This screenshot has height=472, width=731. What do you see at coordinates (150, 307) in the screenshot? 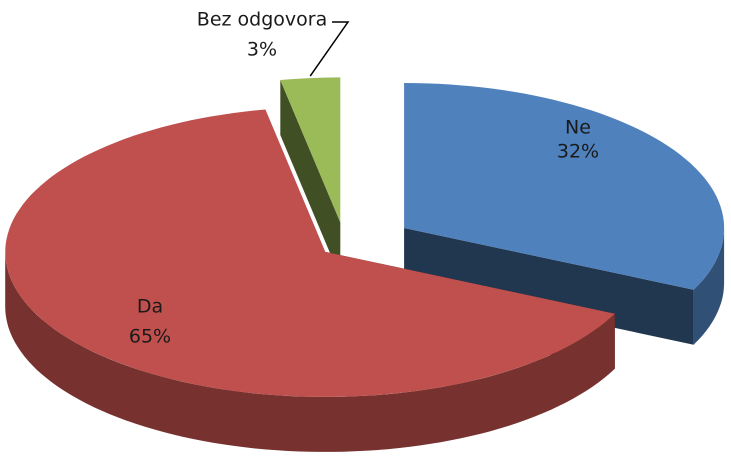
I see `slice-label: Da` at bounding box center [150, 307].